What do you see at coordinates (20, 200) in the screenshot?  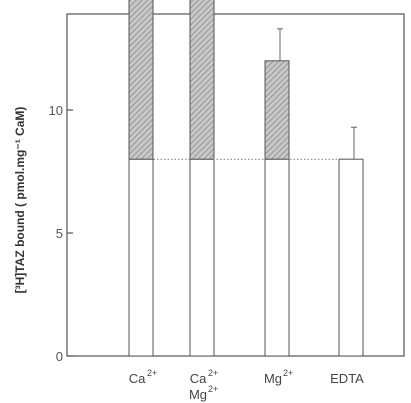 I see `y-axis-label: [³H]TAZ bound ( pmol.mg⁻¹ CaM)` at bounding box center [20, 200].